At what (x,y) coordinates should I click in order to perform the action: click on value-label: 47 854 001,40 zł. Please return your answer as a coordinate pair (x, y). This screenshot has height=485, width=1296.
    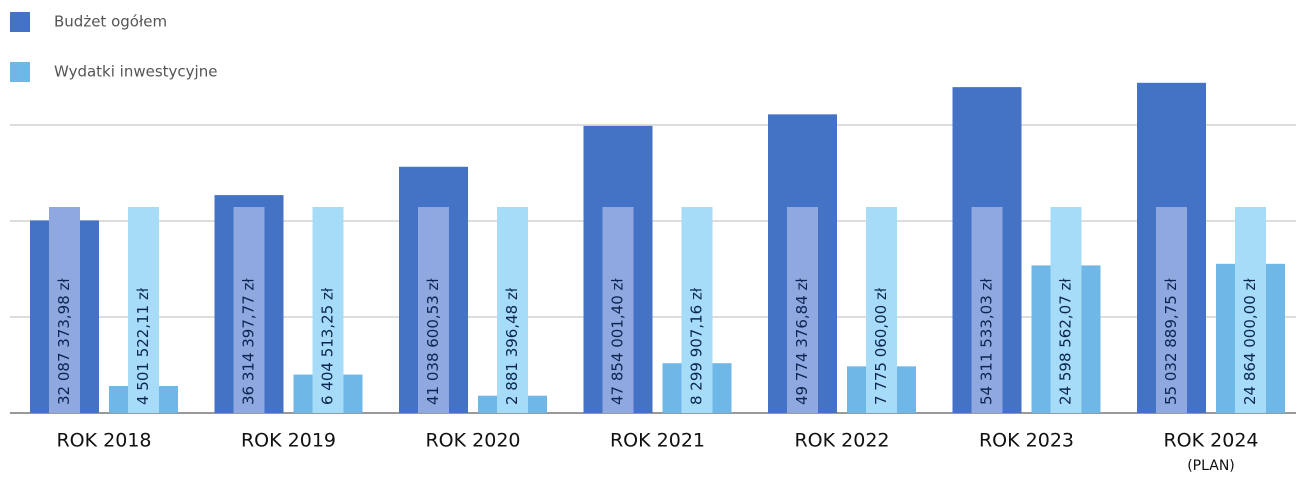
    Looking at the image, I should click on (618, 341).